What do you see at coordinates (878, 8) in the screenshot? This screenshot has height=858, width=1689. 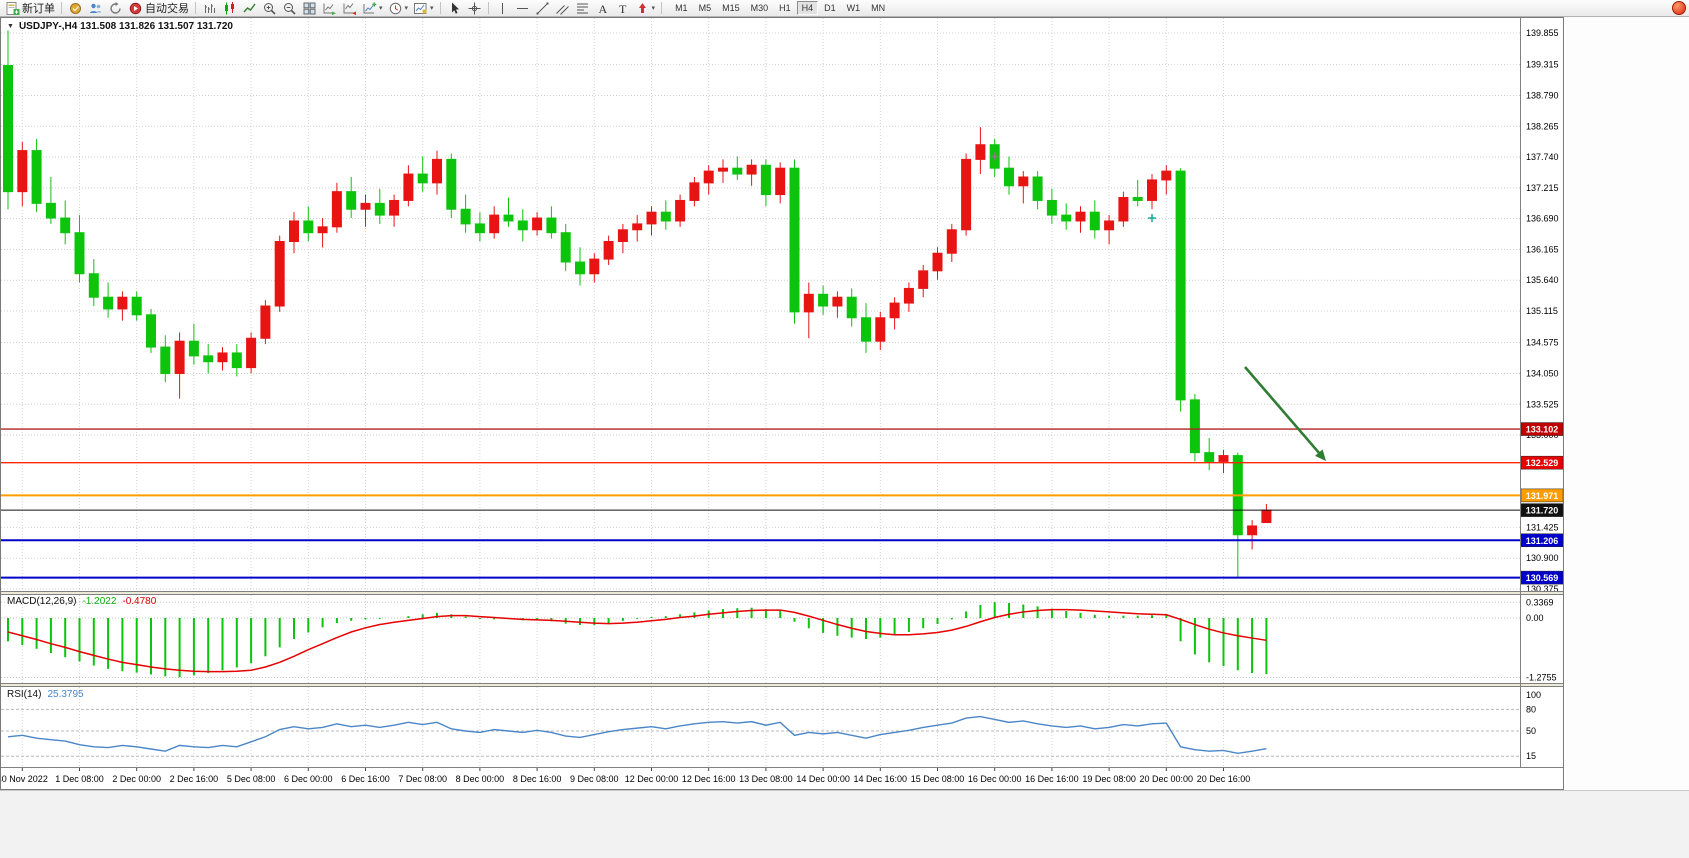 I see `timeframe-MN: MN` at bounding box center [878, 8].